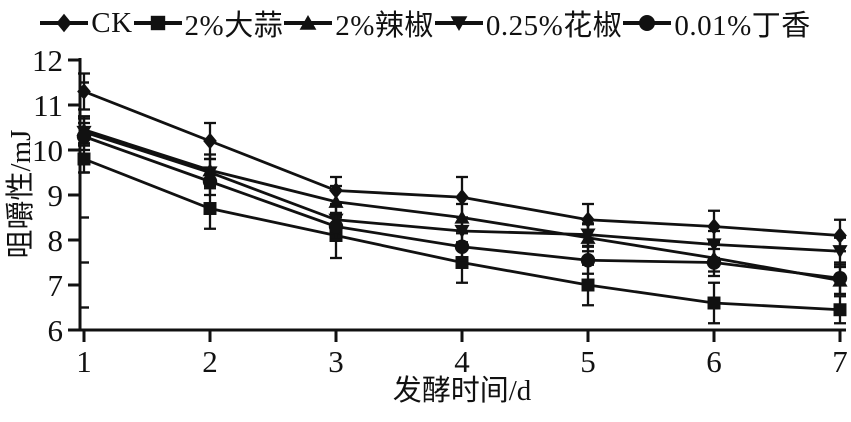 The height and width of the screenshot is (422, 851). Describe the element at coordinates (56, 285) in the screenshot. I see `y-tick-label: 7` at that location.